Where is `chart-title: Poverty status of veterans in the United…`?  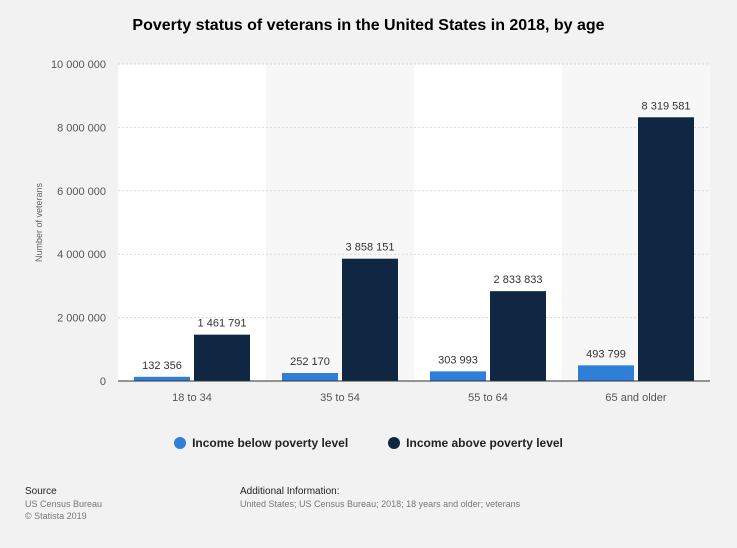 chart-title: Poverty status of veterans in the United… is located at coordinates (368, 25).